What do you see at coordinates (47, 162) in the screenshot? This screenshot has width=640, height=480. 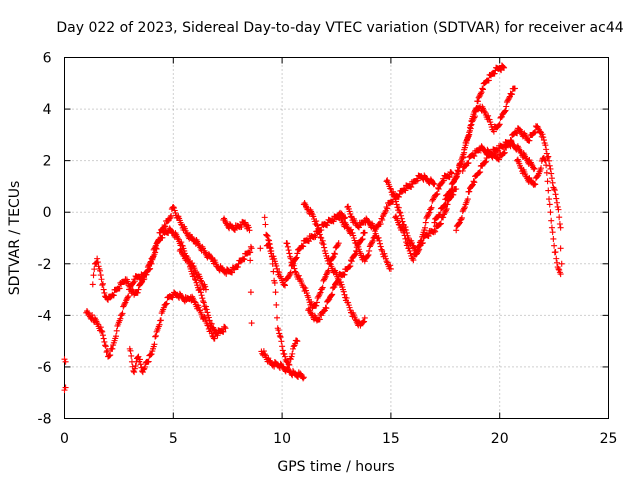 I see `y-tick-label: 2` at bounding box center [47, 162].